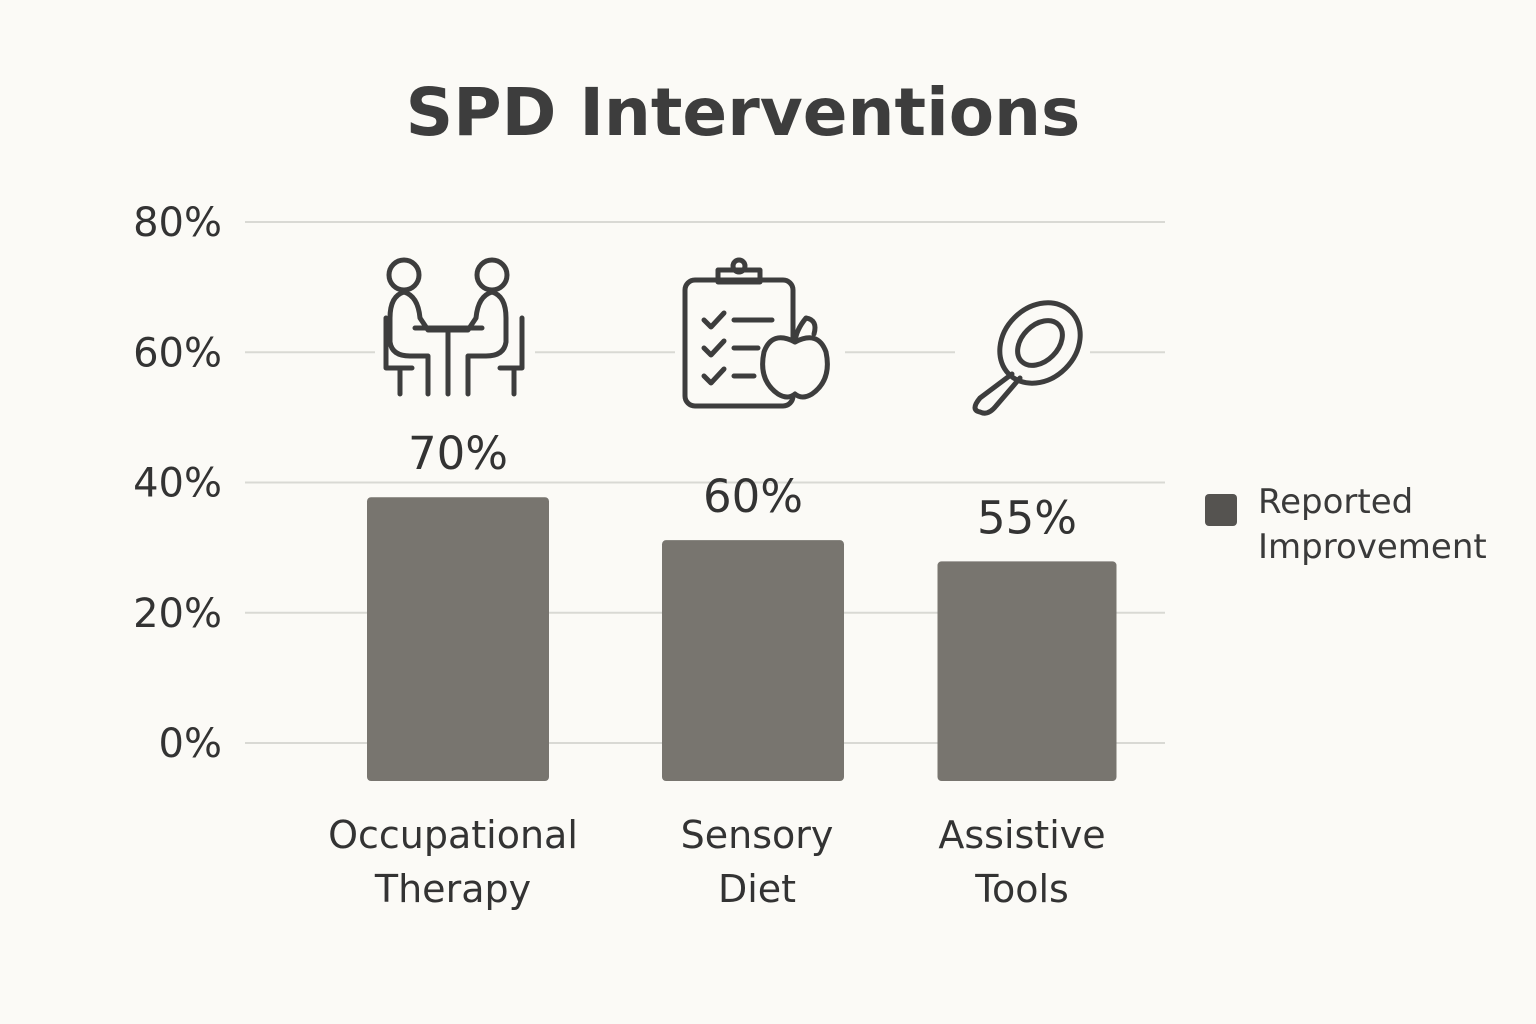 Image resolution: width=1536 pixels, height=1024 pixels. What do you see at coordinates (757, 835) in the screenshot?
I see `category-label: Sensory` at bounding box center [757, 835].